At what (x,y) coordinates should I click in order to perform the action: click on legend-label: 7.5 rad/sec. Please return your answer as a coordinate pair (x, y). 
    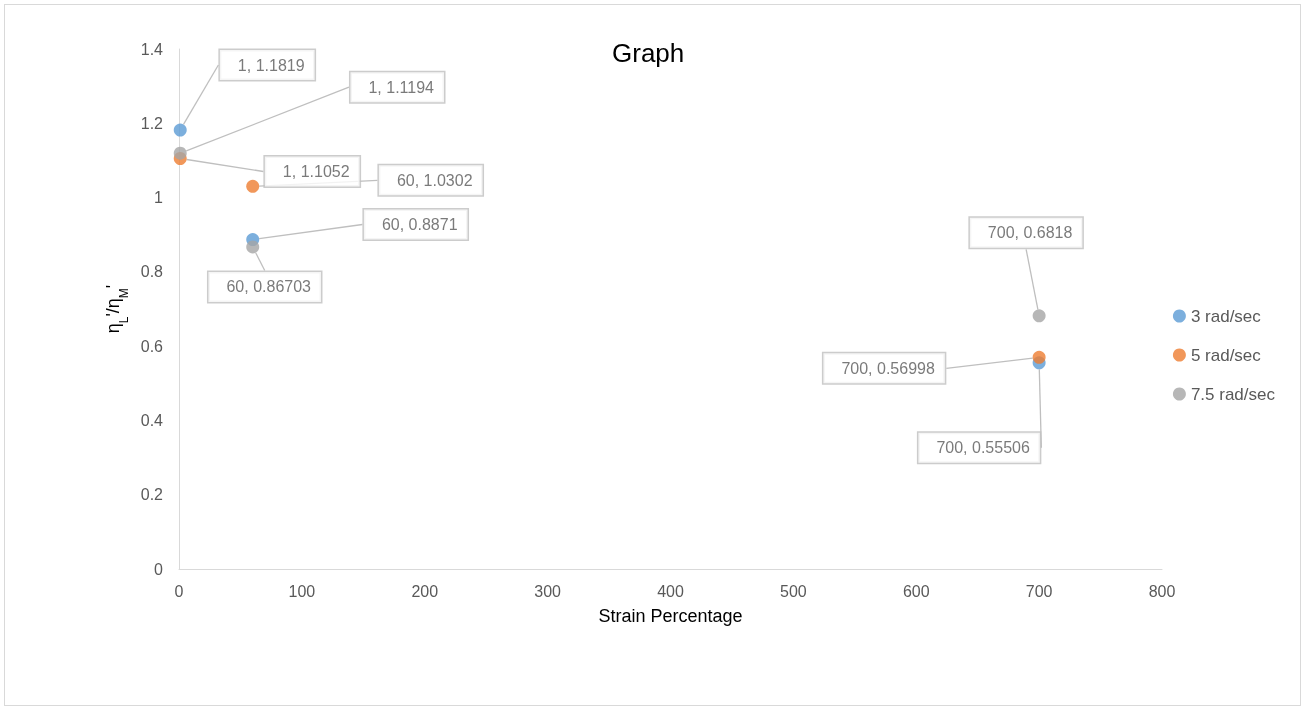
    Looking at the image, I should click on (1233, 394).